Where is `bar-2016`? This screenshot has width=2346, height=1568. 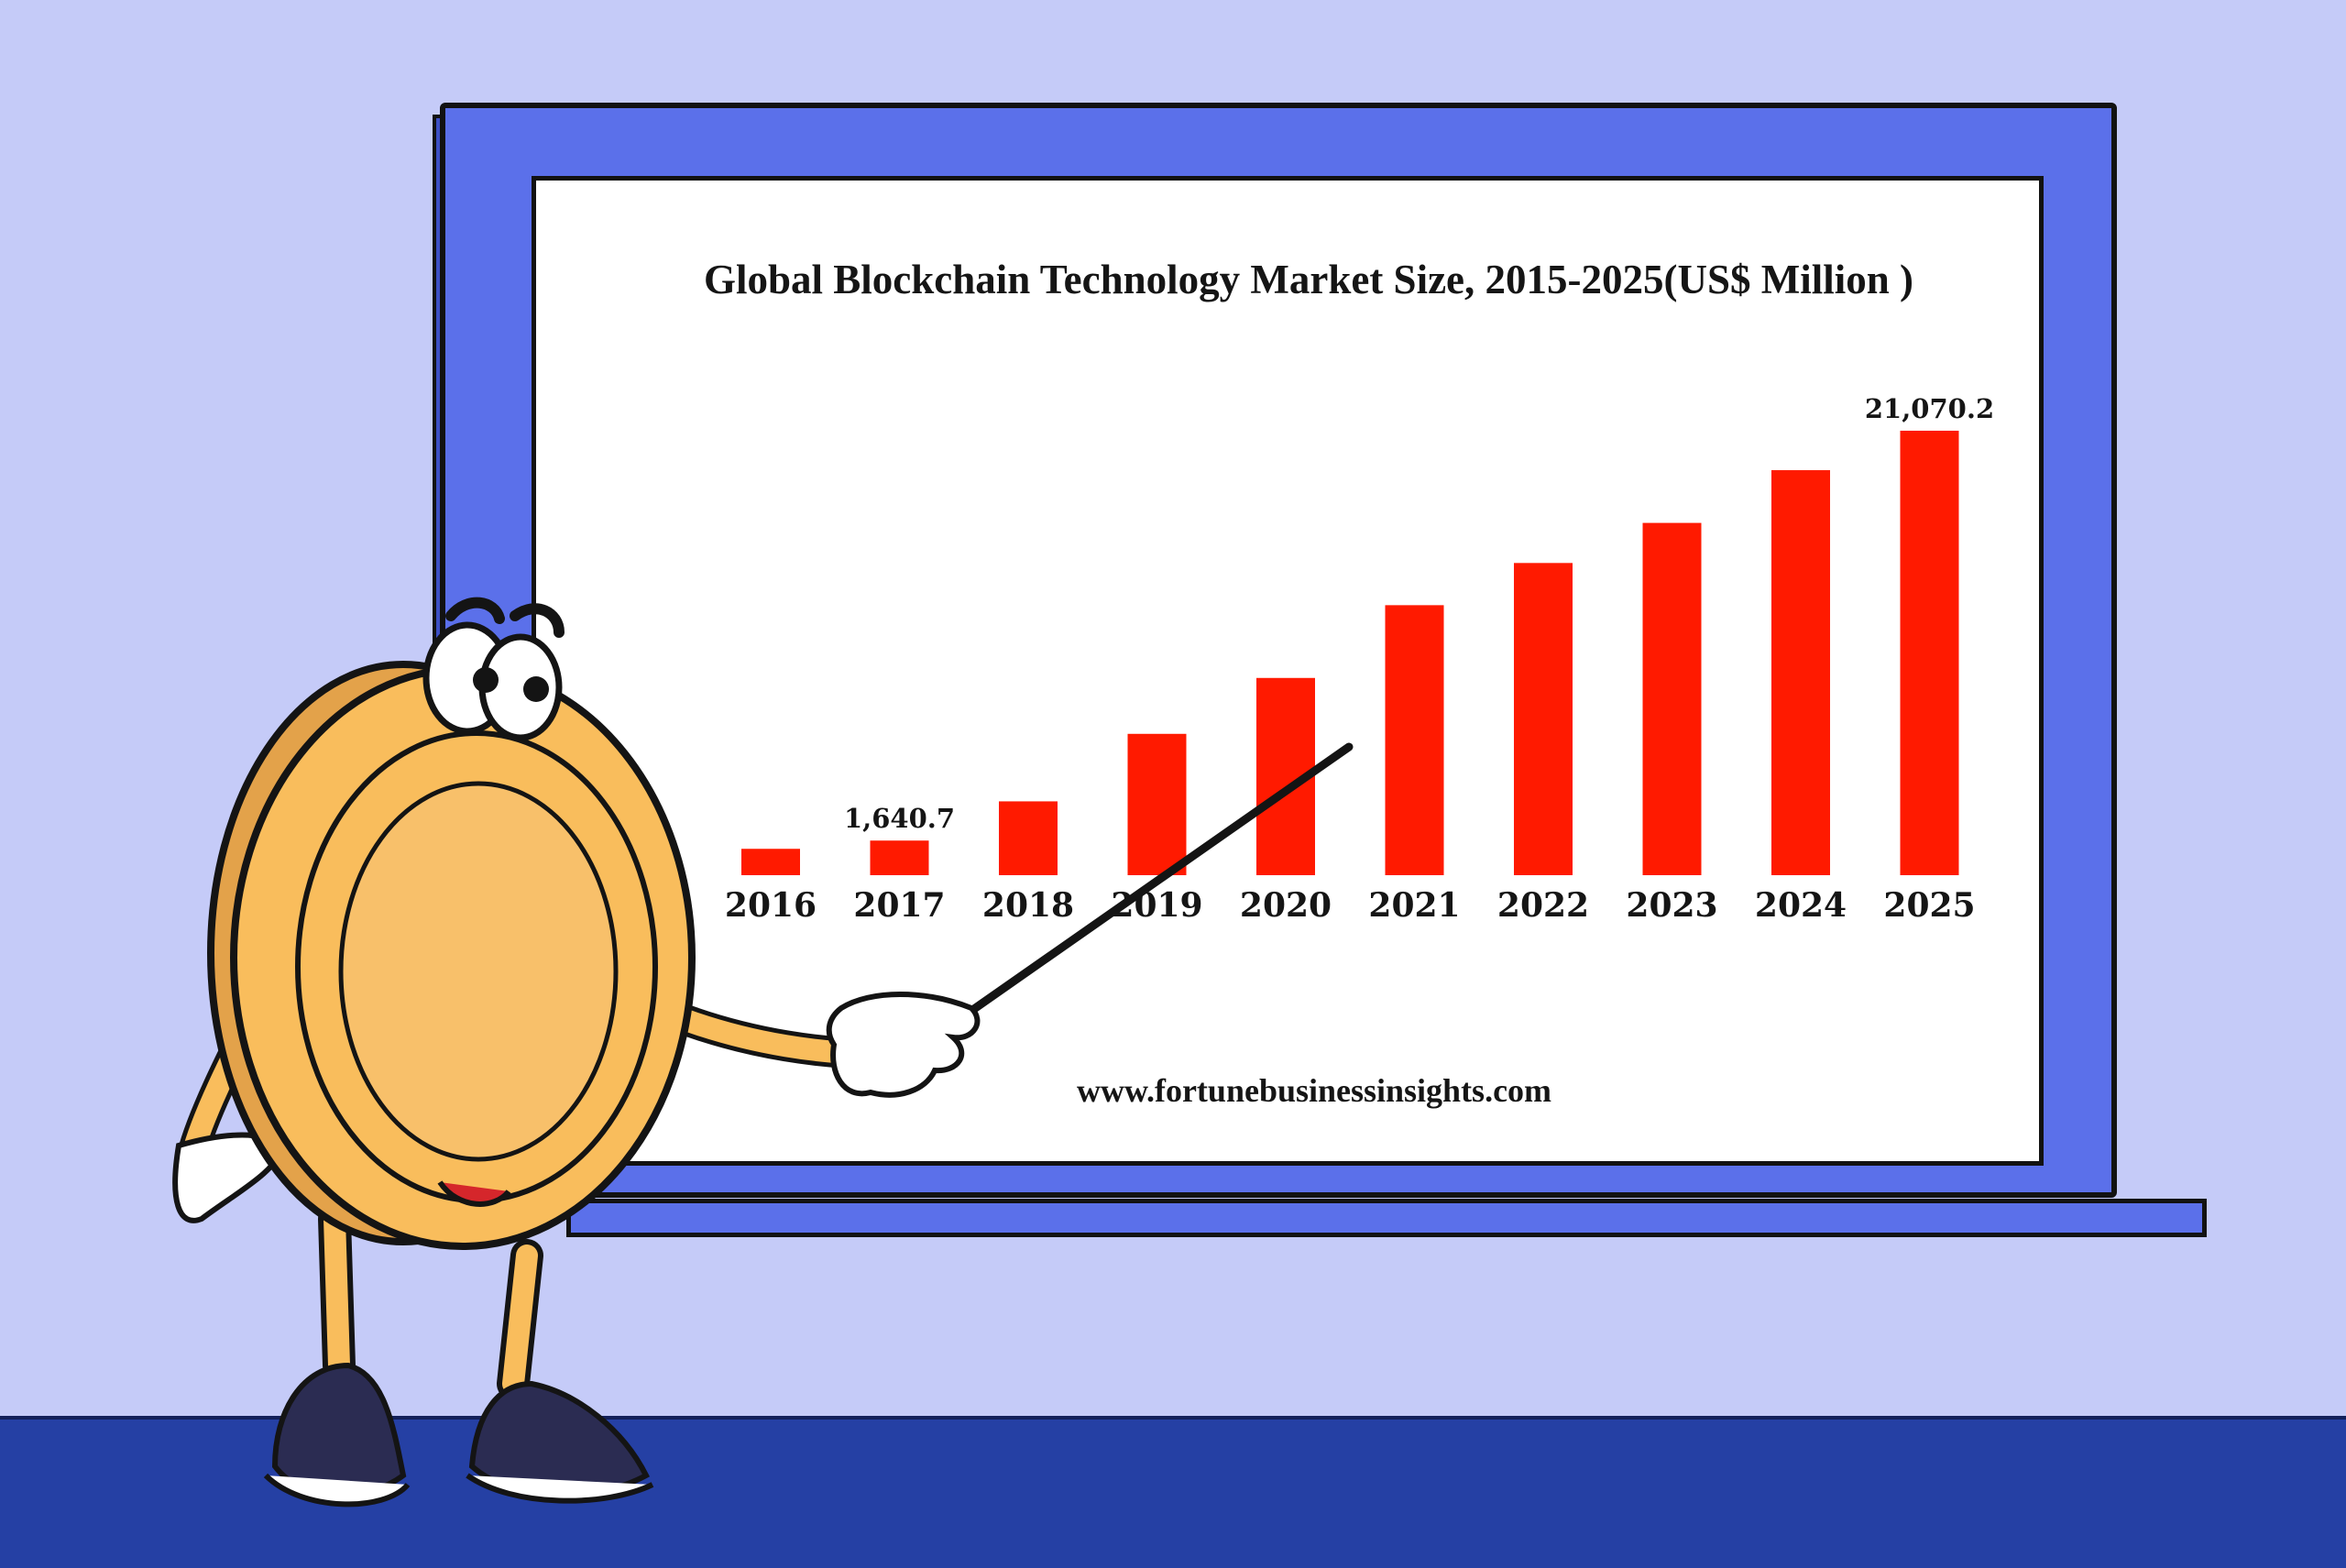
bar-2016 is located at coordinates (771, 862).